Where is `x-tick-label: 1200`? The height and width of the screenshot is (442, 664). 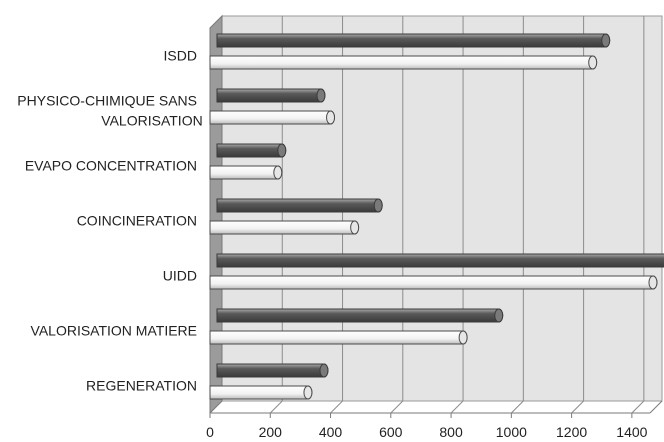
x-tick-label: 1200 is located at coordinates (571, 432).